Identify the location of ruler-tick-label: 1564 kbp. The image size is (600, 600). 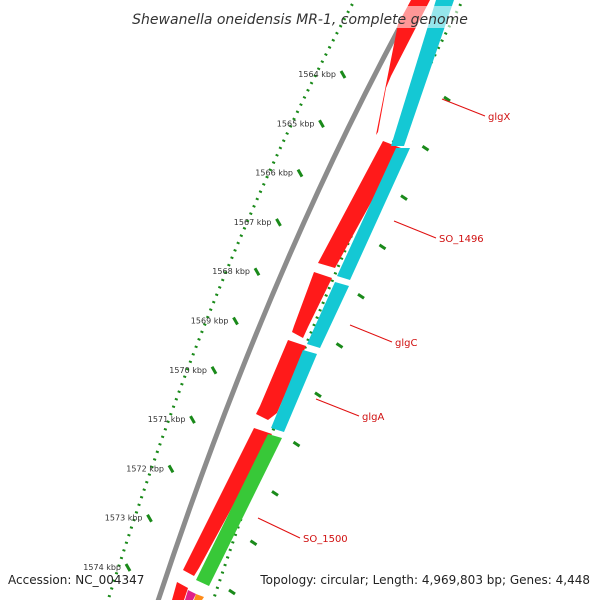
(317, 74).